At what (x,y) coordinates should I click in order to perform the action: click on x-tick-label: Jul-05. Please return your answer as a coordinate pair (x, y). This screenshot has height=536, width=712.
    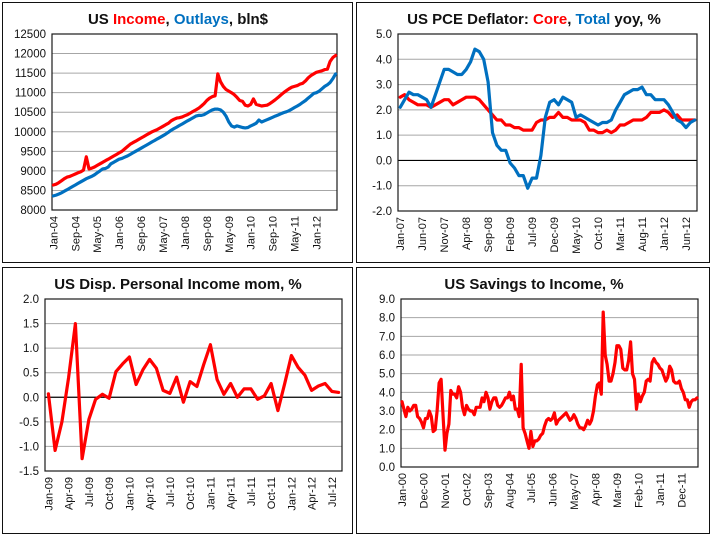
    Looking at the image, I should click on (532, 488).